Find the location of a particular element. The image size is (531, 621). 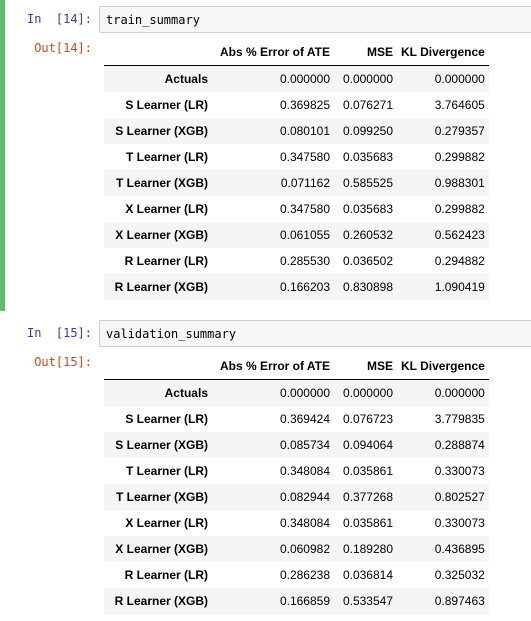

row-label: R Learner (LR) is located at coordinates (166, 261).